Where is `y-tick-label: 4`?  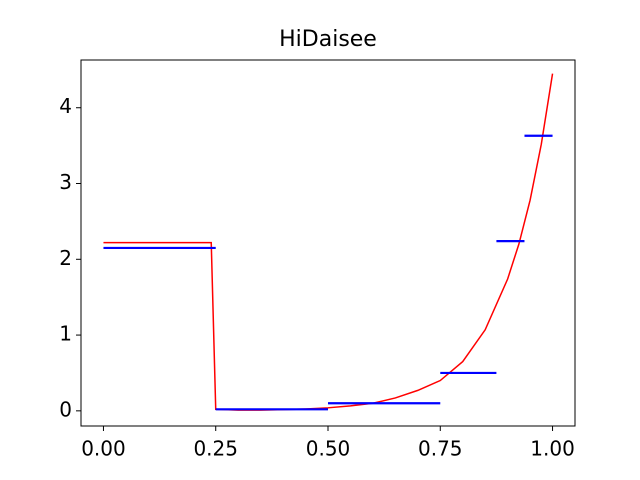 y-tick-label: 4 is located at coordinates (65, 106).